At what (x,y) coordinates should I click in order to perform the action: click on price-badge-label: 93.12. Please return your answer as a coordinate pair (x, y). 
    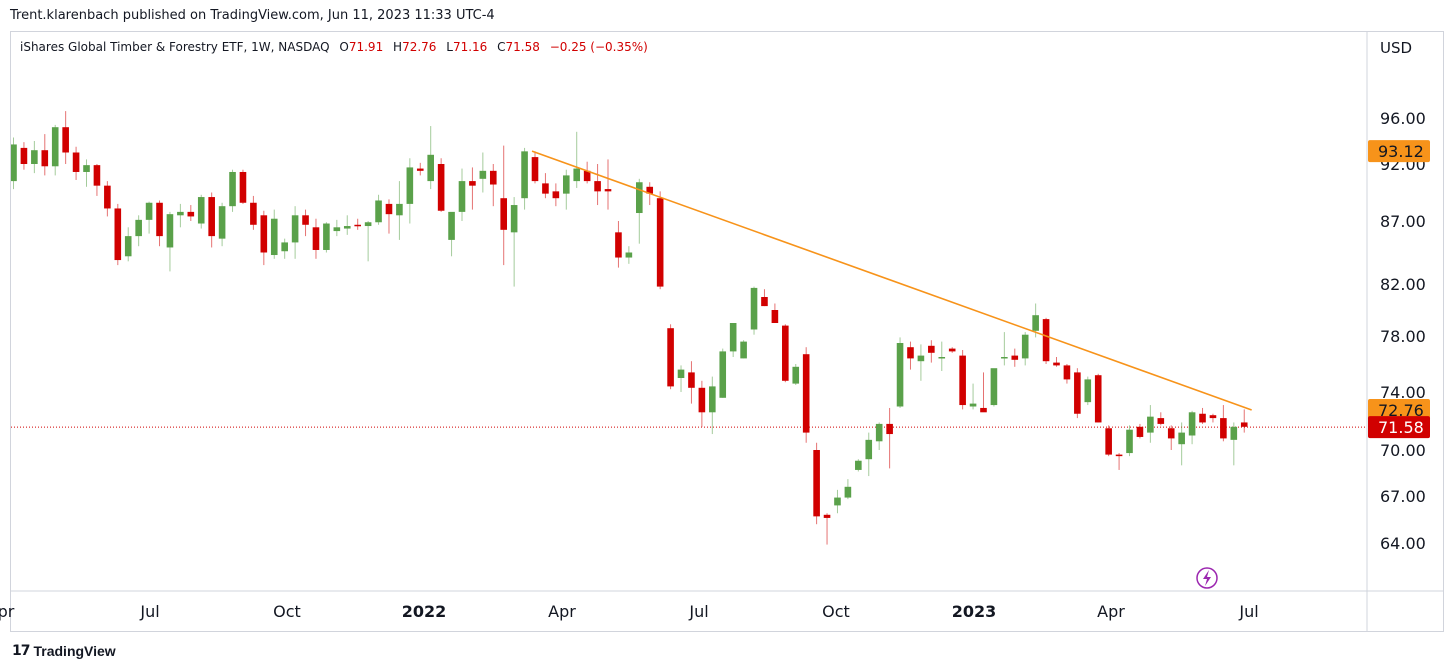
    Looking at the image, I should click on (1401, 151).